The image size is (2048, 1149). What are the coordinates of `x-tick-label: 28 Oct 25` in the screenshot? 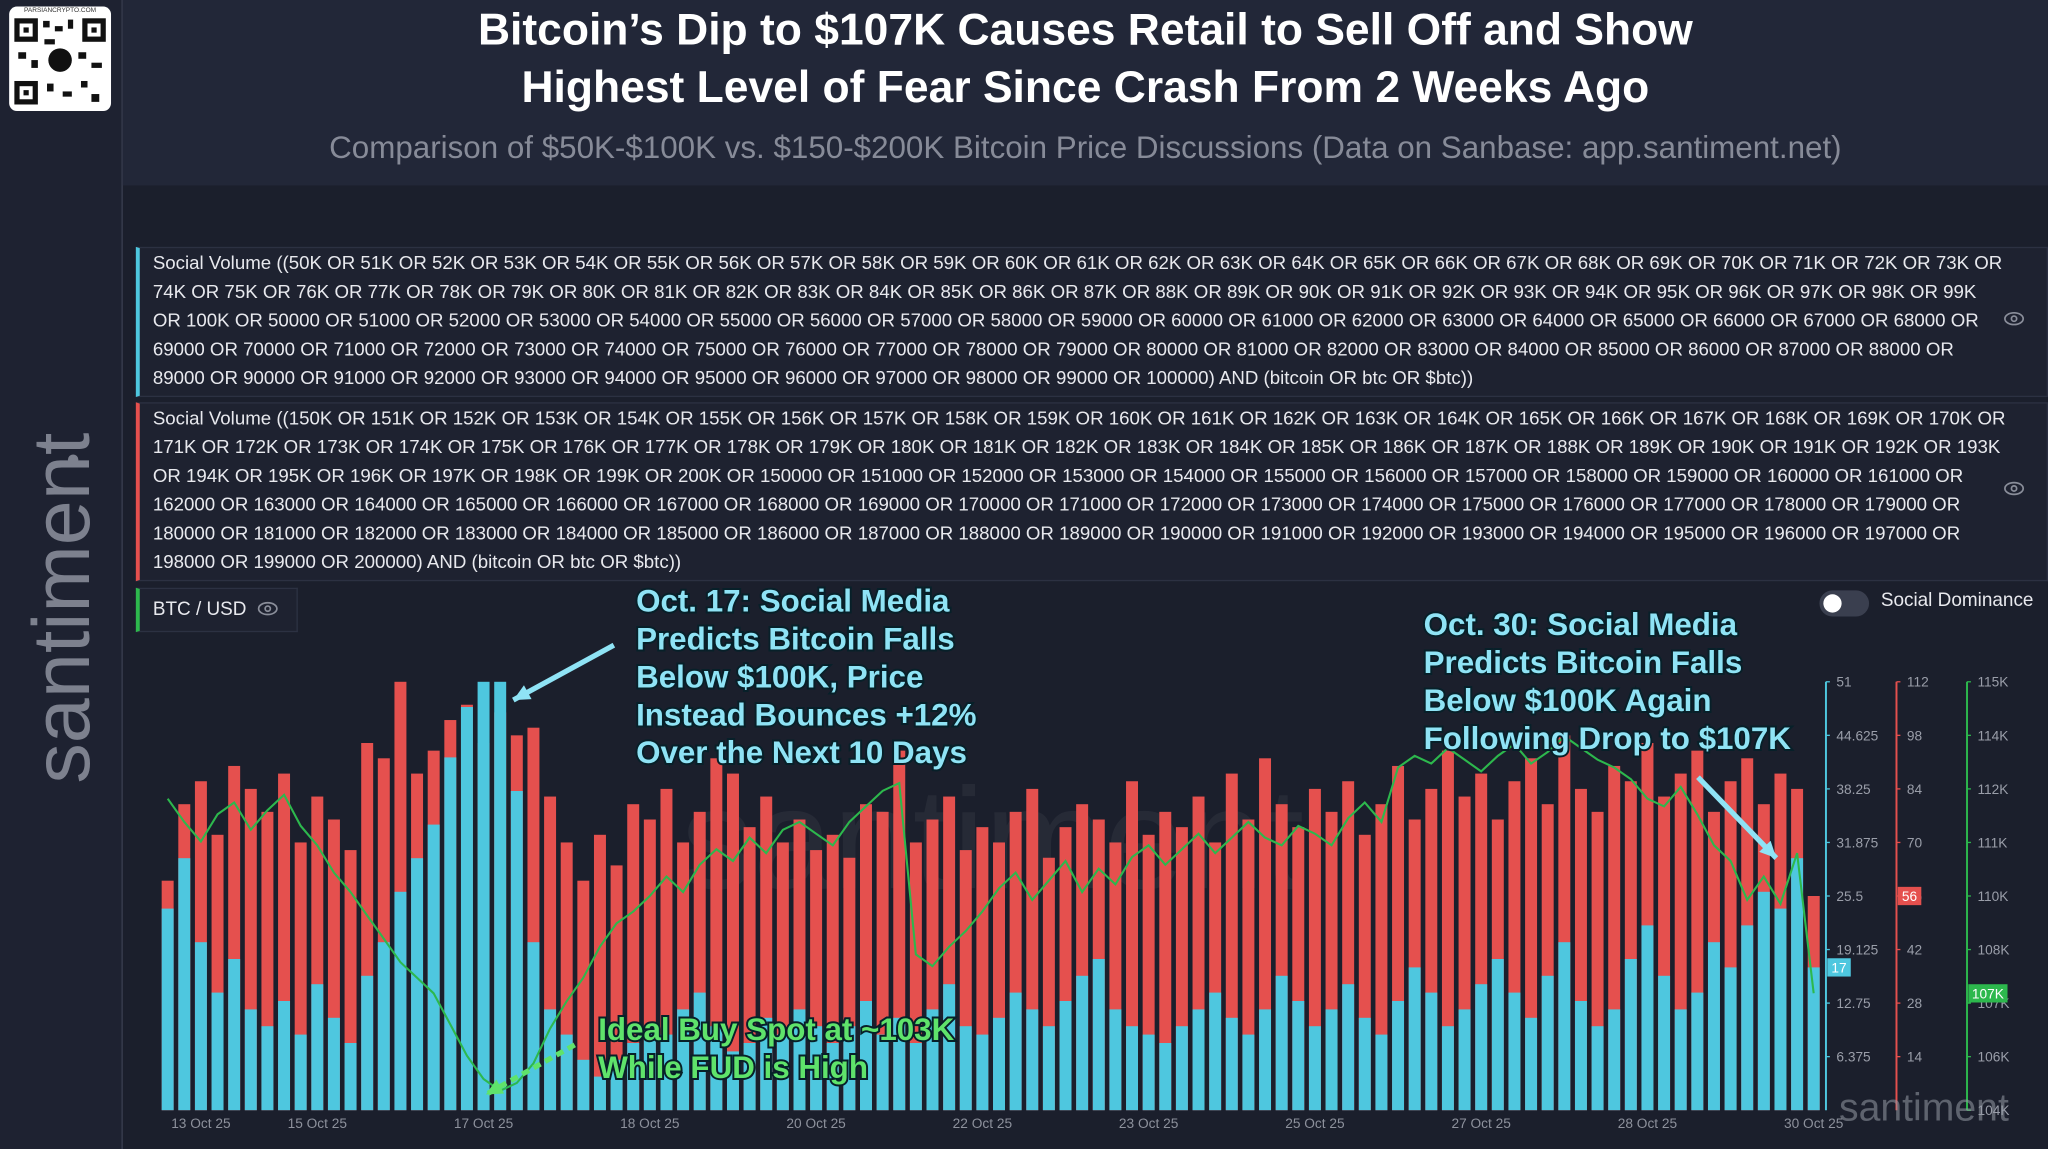 It's located at (1648, 1123).